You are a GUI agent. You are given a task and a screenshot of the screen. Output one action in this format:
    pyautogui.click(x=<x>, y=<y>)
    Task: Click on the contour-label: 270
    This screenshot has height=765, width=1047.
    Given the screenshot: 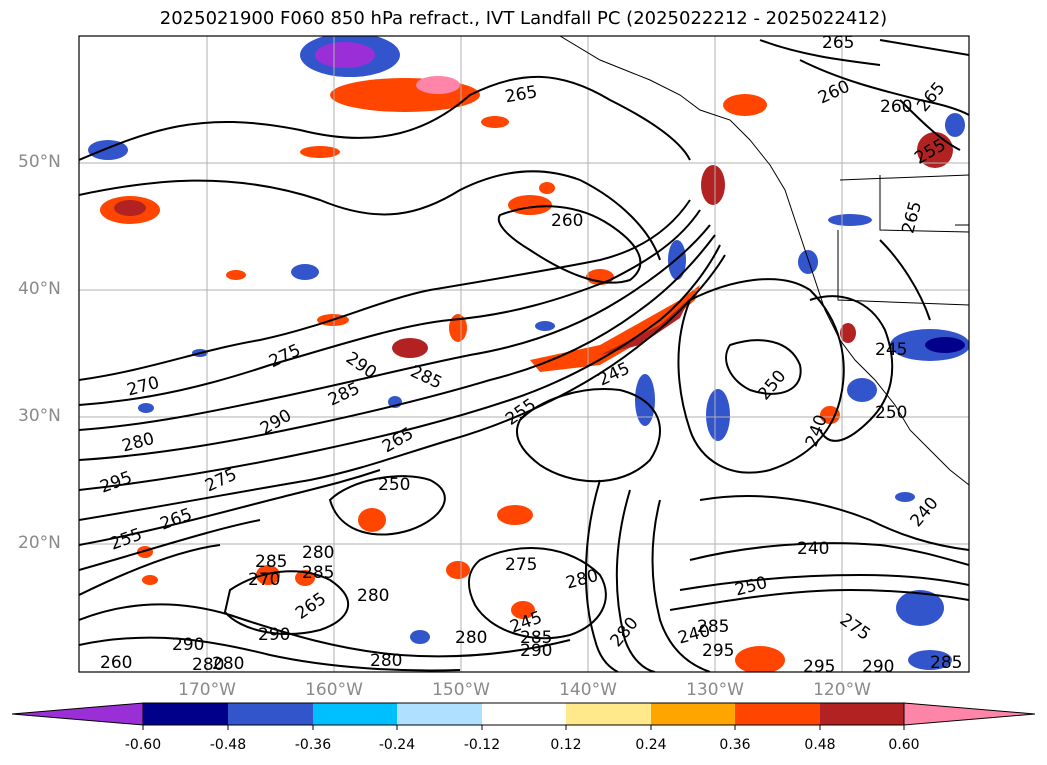 What is the action you would take?
    pyautogui.click(x=264, y=580)
    